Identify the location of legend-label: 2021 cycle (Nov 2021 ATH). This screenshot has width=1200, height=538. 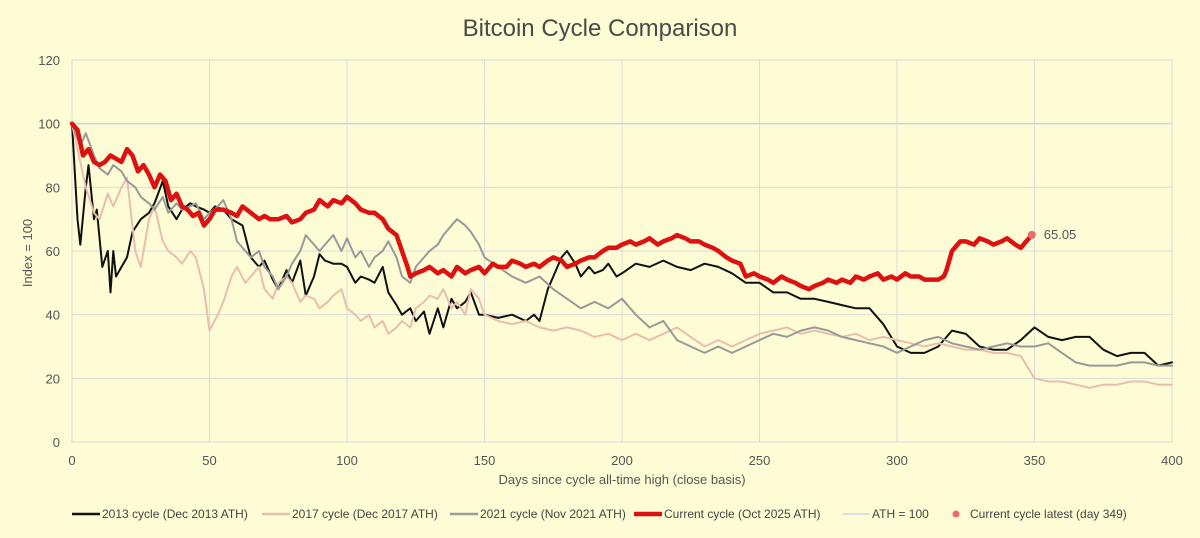
(553, 514).